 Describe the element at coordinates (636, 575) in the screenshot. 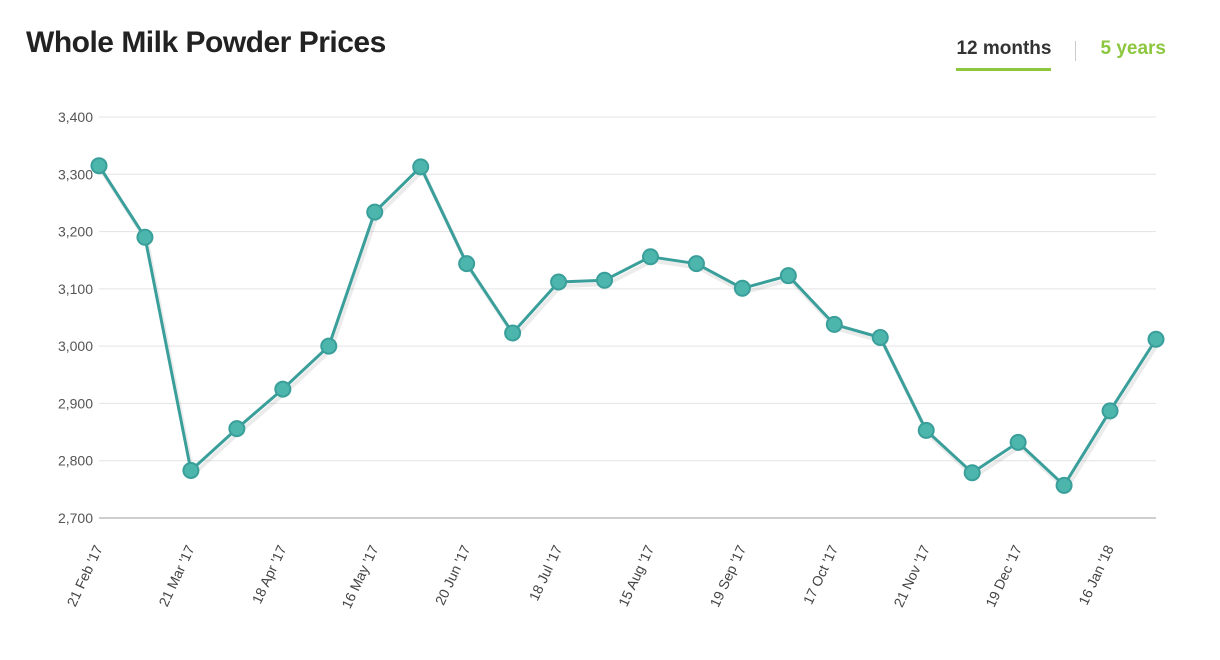

I see `x-tick-label: 15 Aug '17` at that location.